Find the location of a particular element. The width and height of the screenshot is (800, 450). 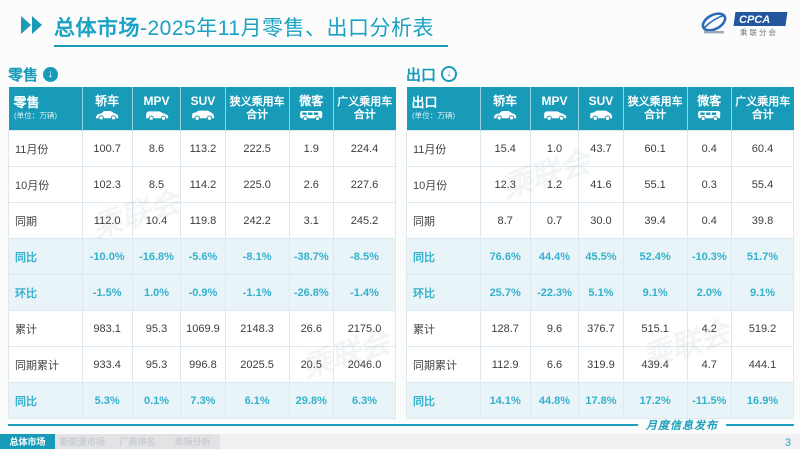

cell: 26.6 is located at coordinates (311, 328).